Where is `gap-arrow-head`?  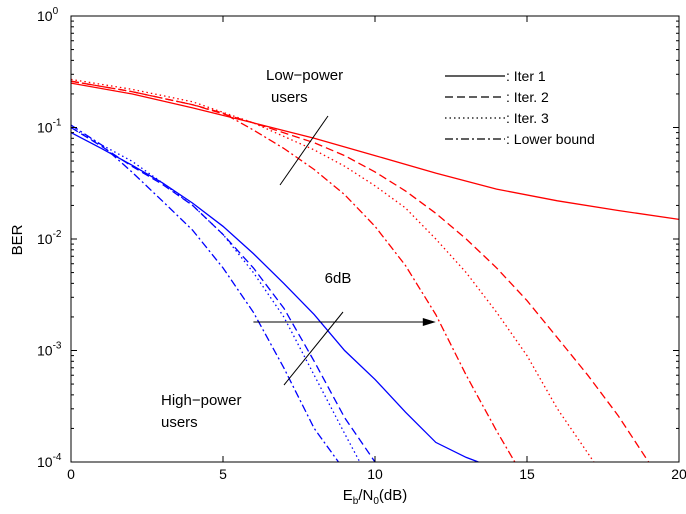 gap-arrow-head is located at coordinates (429, 322).